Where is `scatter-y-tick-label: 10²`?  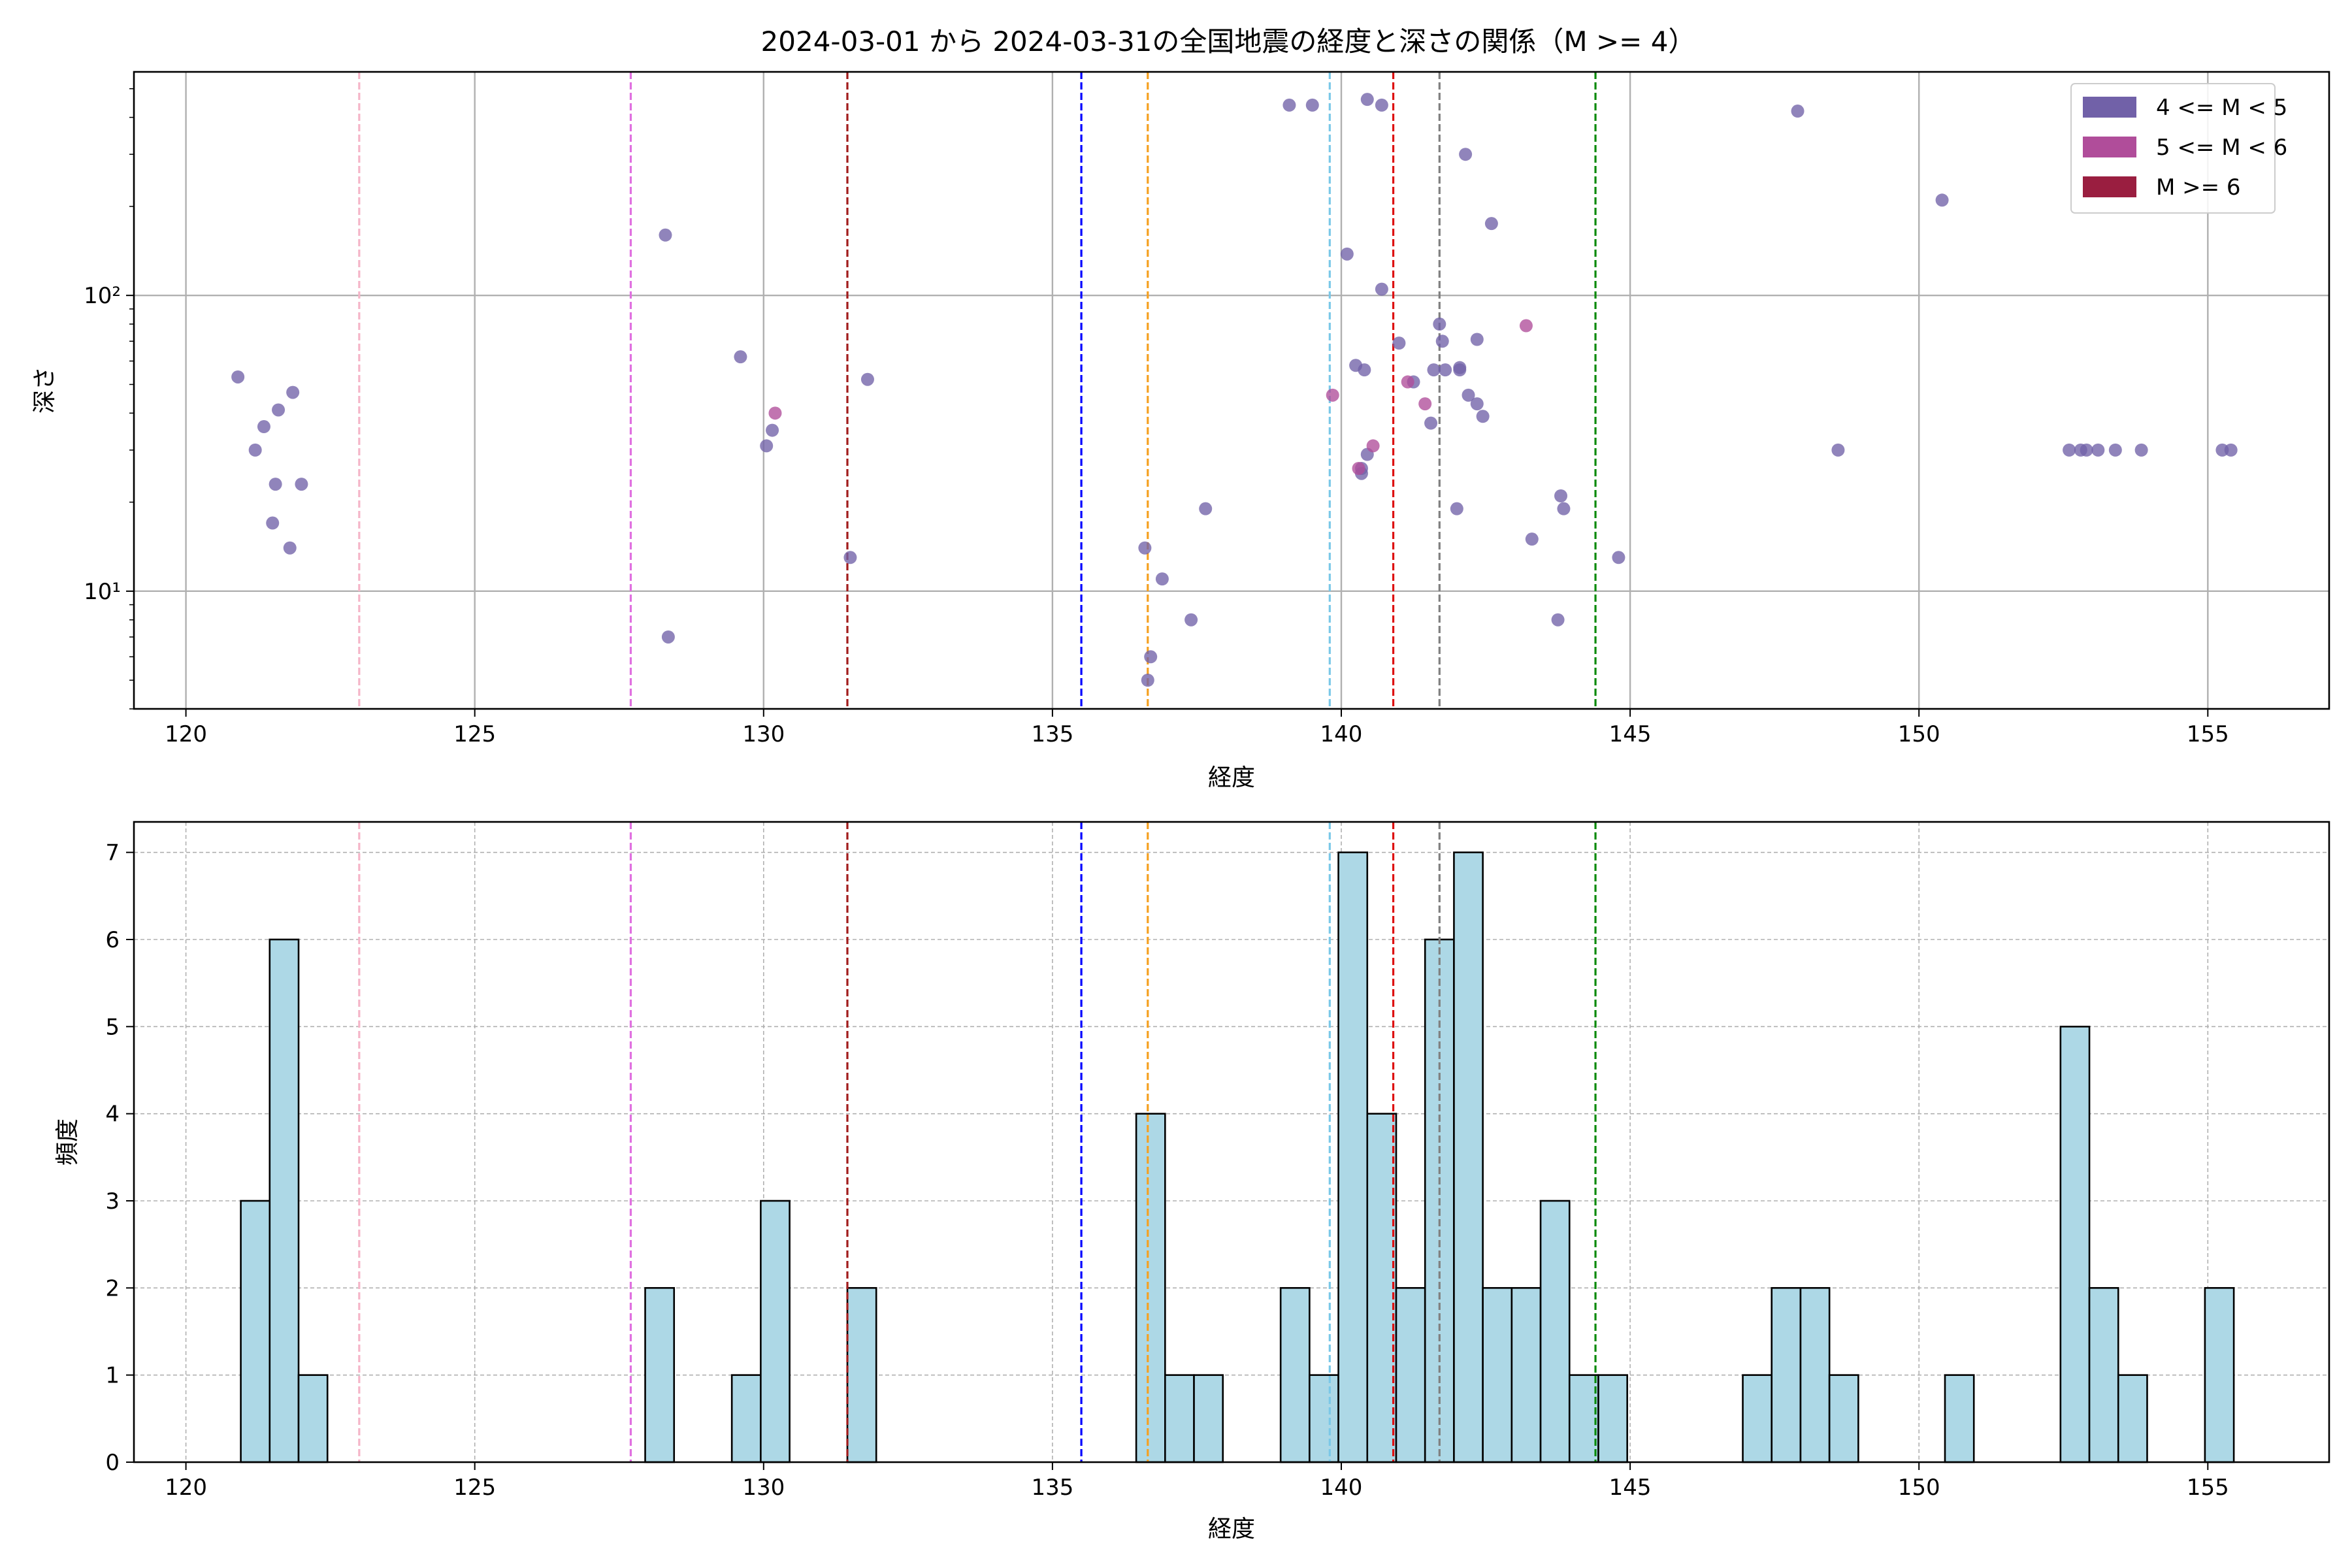
scatter-y-tick-label: 10² is located at coordinates (102, 296).